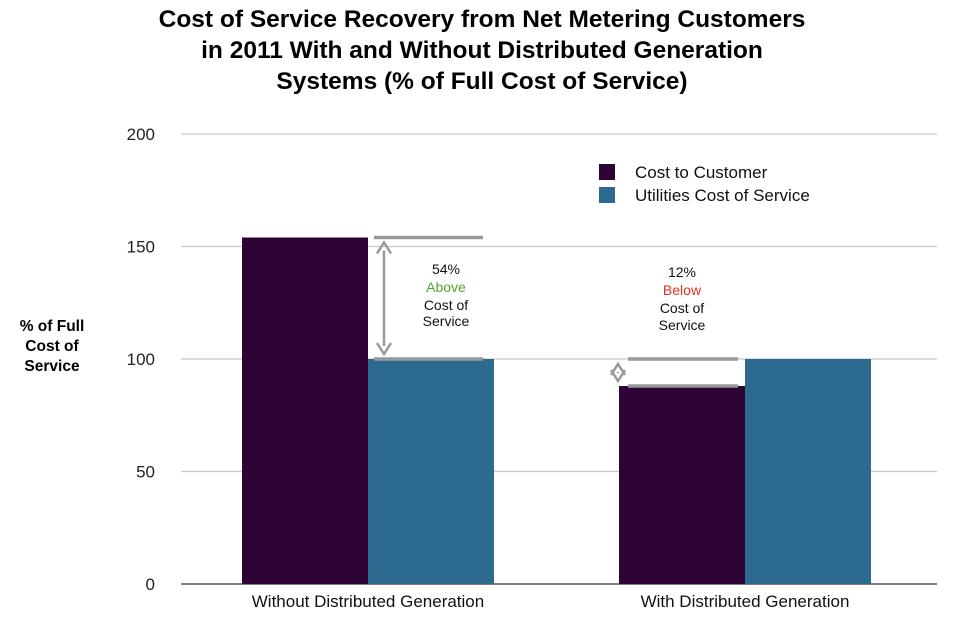  I want to click on chart-title-line-3: Systems (% of Full Cost of Service), so click(482, 81).